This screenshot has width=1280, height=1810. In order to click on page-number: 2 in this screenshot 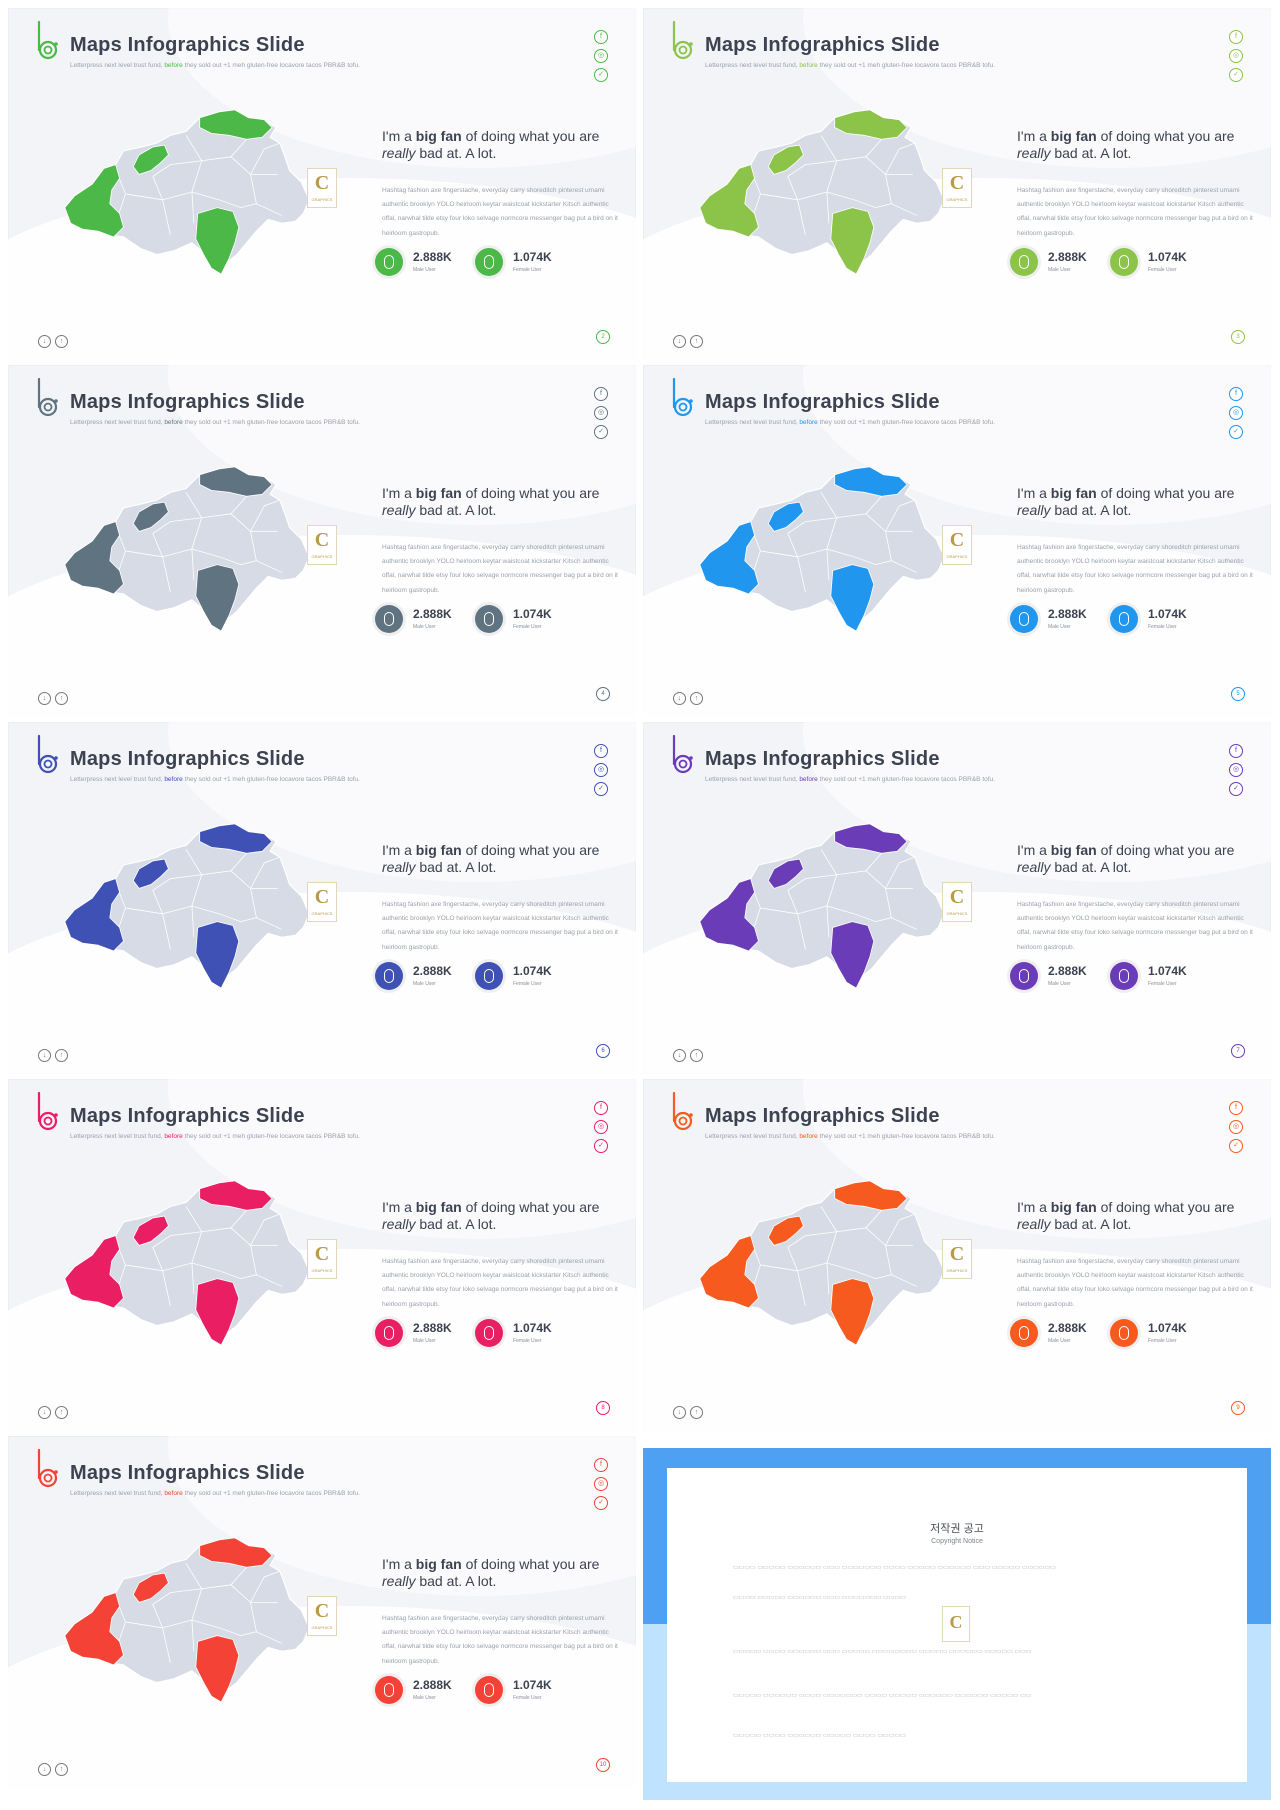, I will do `click(603, 337)`.